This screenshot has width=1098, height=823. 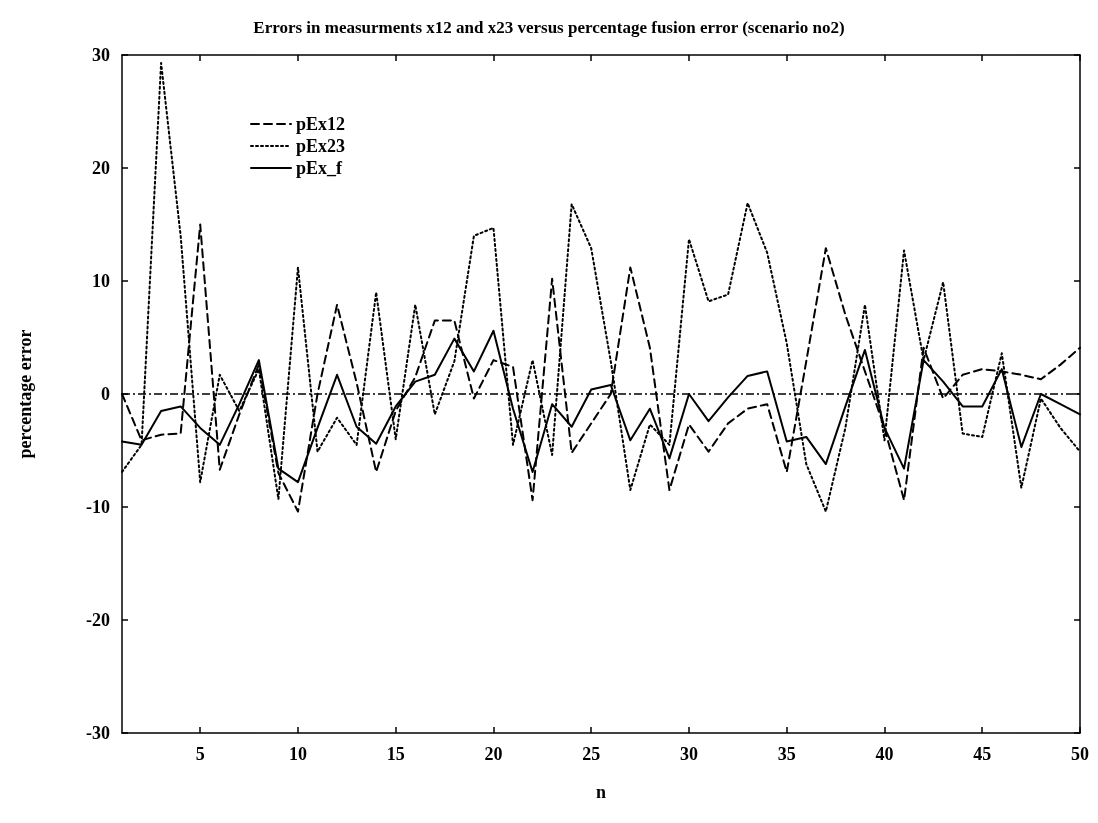 I want to click on y-tick-label: 20, so click(x=101, y=168).